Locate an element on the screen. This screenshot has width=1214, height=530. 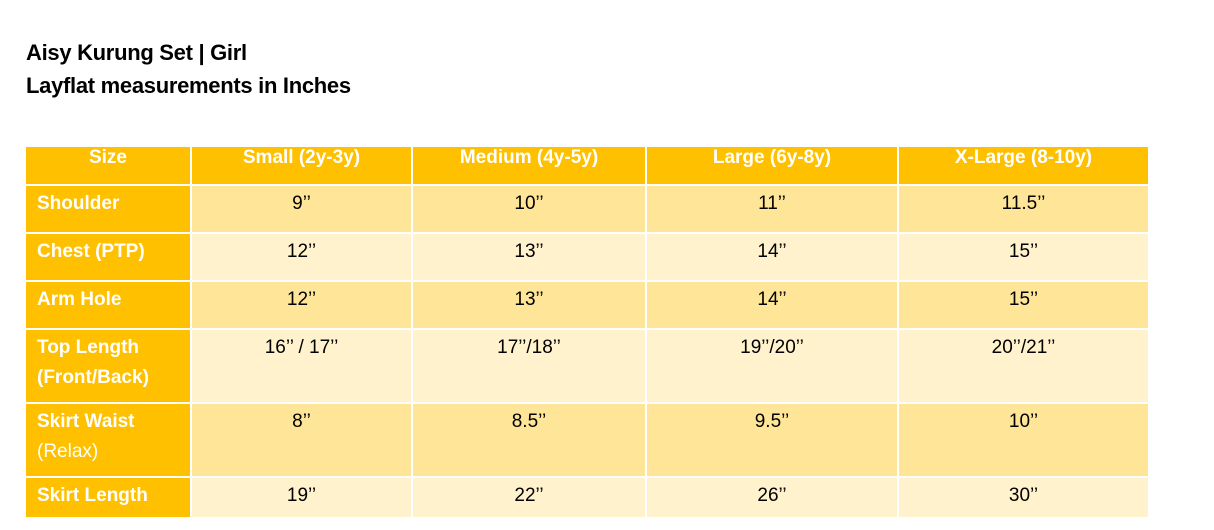
table-cell: 16’’ / 17’’ is located at coordinates (301, 366).